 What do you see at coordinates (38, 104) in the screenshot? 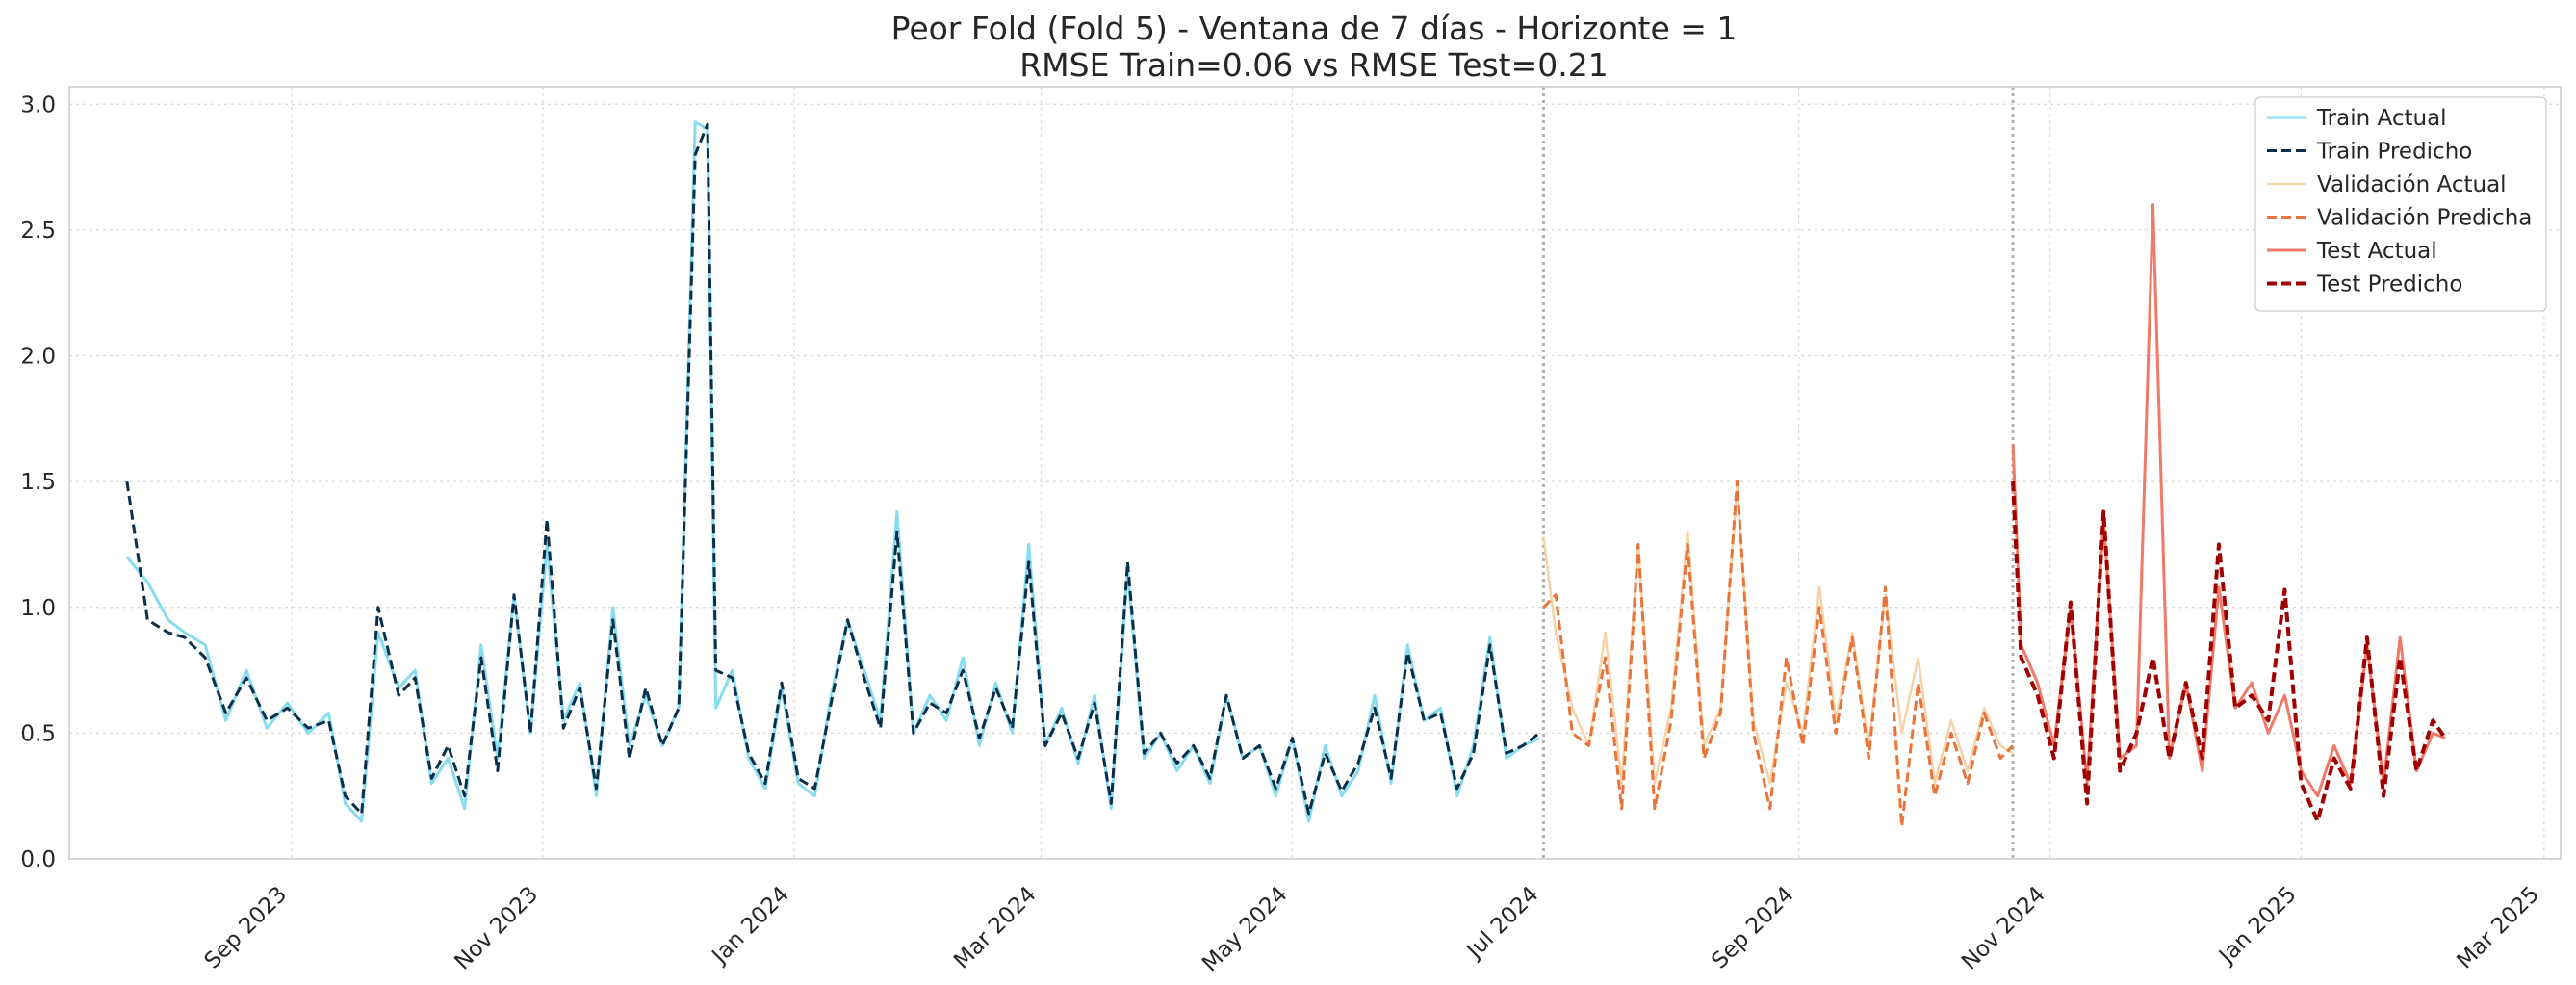
I see `y-tick-label: 3.0` at bounding box center [38, 104].